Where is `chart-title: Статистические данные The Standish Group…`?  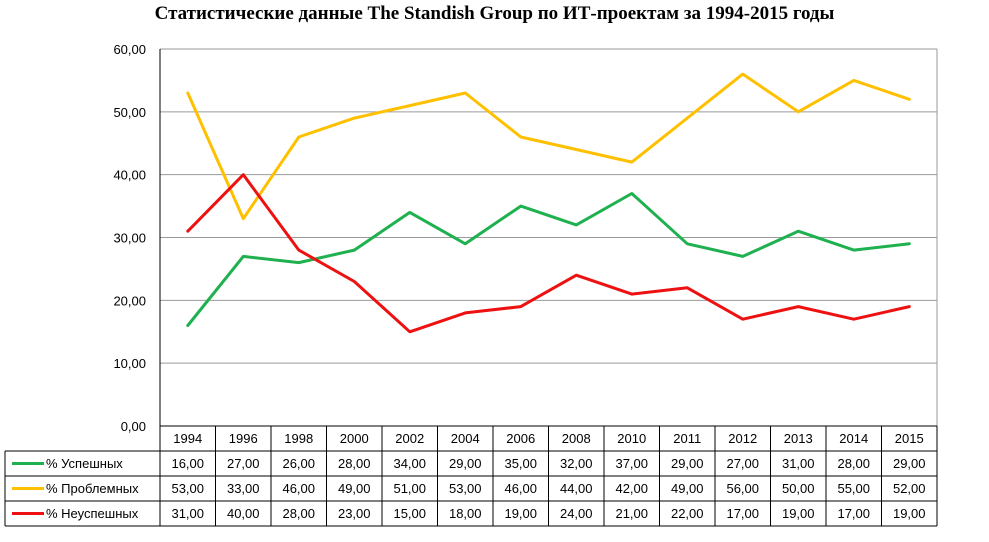 chart-title: Статистические данные The Standish Group… is located at coordinates (494, 13).